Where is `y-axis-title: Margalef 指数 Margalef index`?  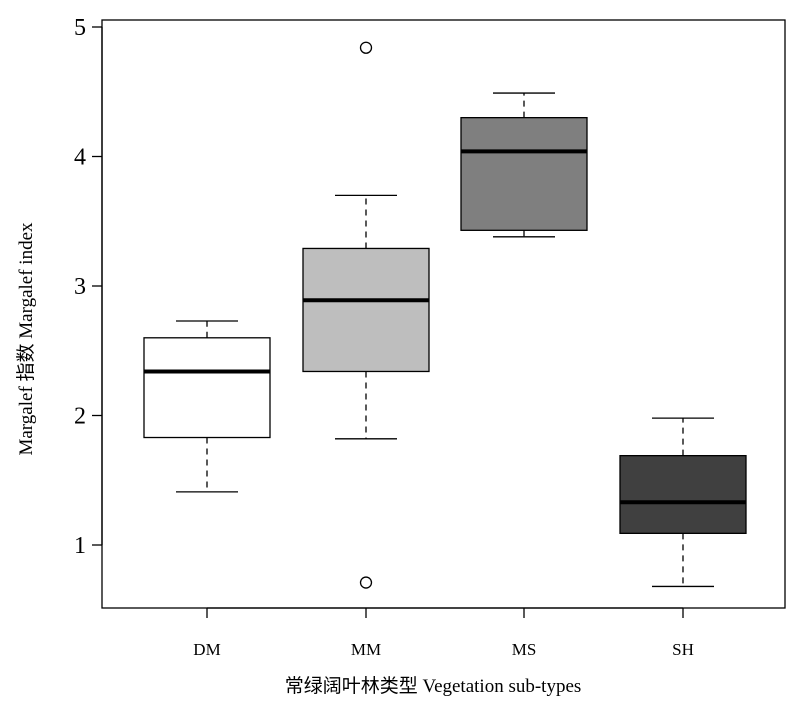
y-axis-title: Margalef 指数 Margalef index is located at coordinates (26, 339).